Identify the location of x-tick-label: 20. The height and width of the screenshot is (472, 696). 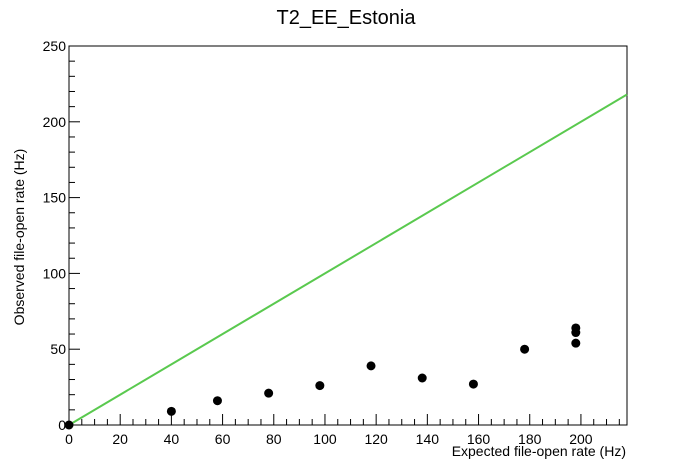
(120, 439).